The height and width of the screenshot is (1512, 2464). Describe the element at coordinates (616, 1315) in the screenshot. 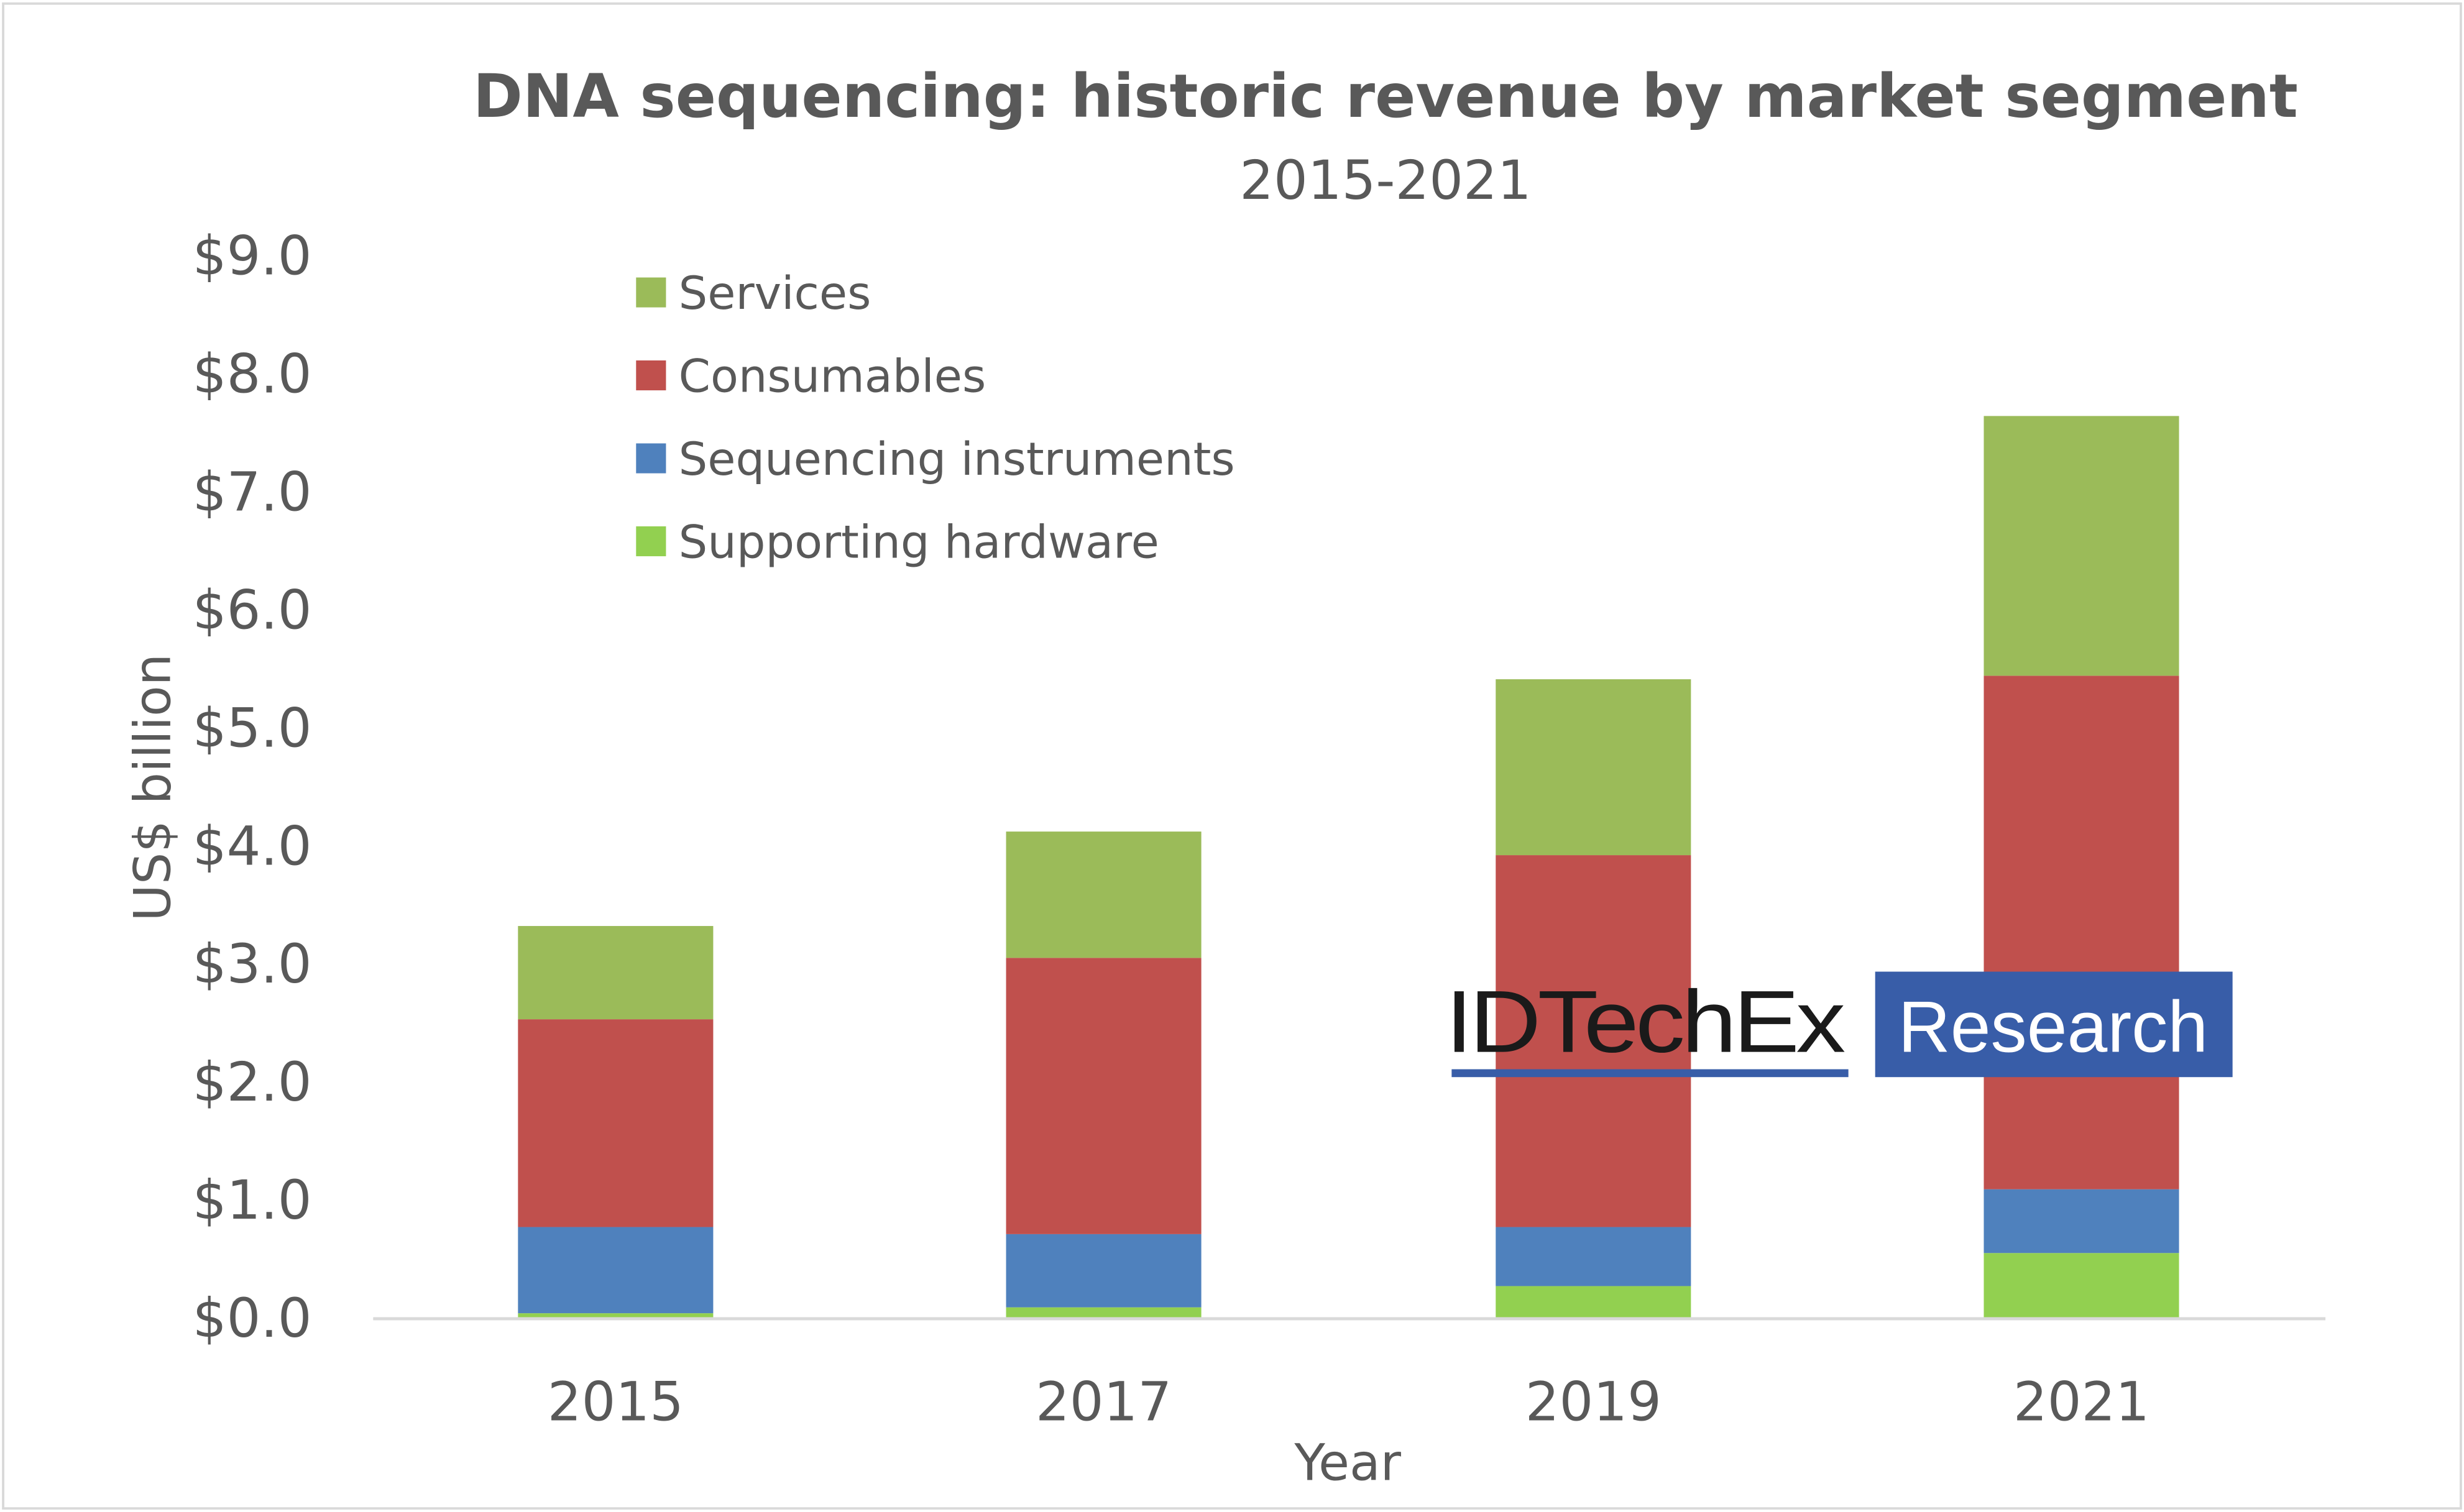

I see `bar-supporting-hardware-2015` at that location.